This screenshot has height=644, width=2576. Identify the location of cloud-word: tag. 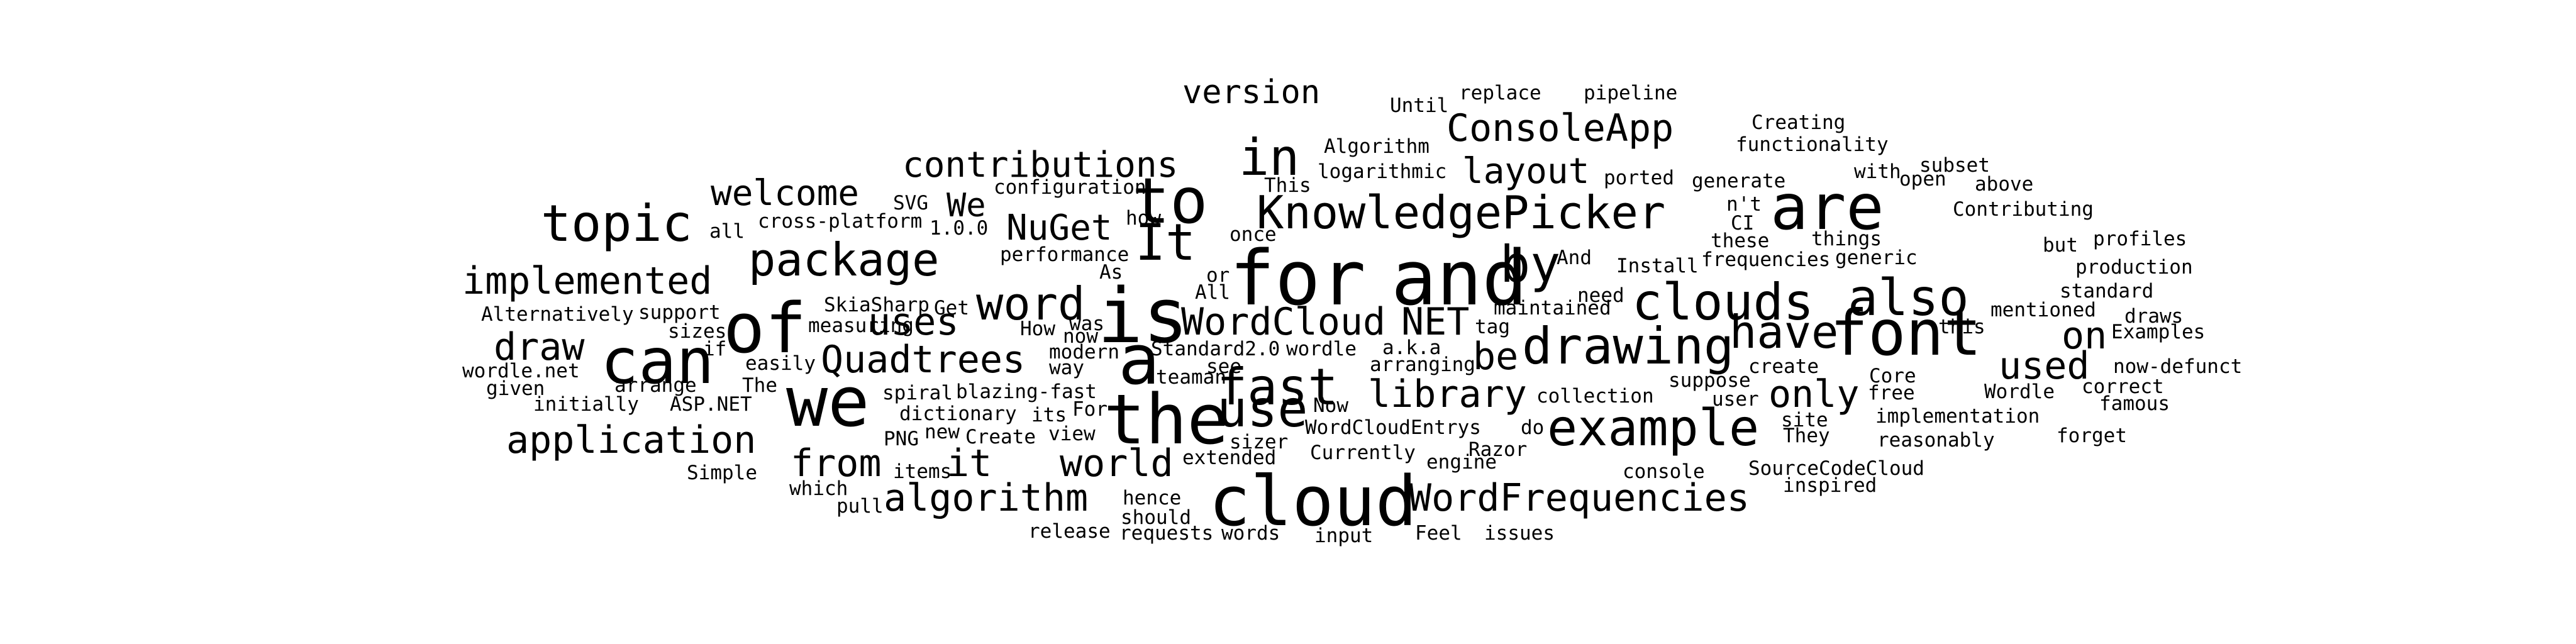
(1492, 327).